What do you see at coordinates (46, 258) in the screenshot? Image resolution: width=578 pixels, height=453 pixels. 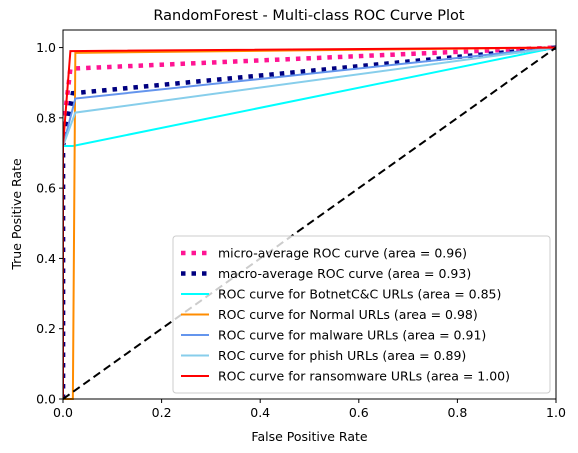 I see `y-tick-label: 0.4` at bounding box center [46, 258].